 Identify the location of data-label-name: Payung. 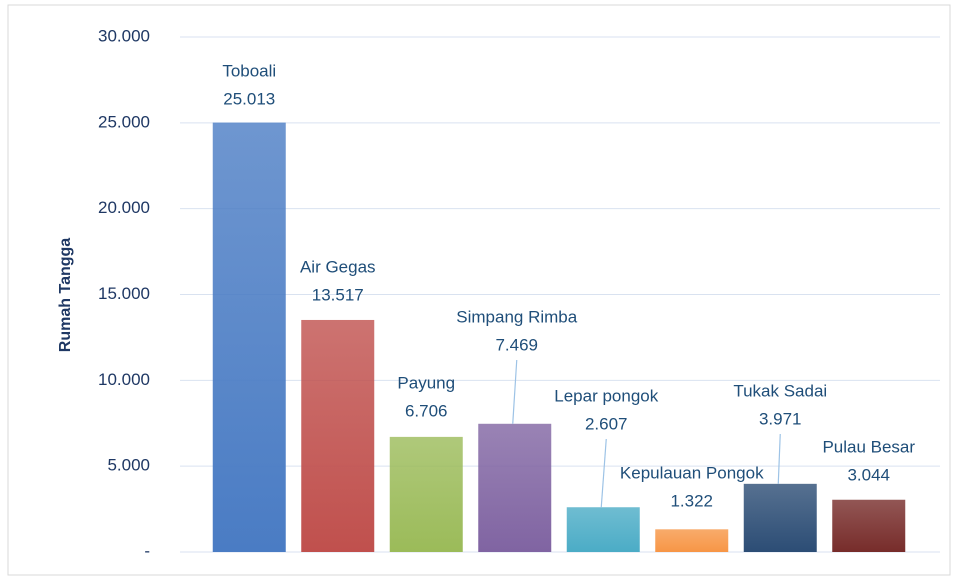
(426, 382).